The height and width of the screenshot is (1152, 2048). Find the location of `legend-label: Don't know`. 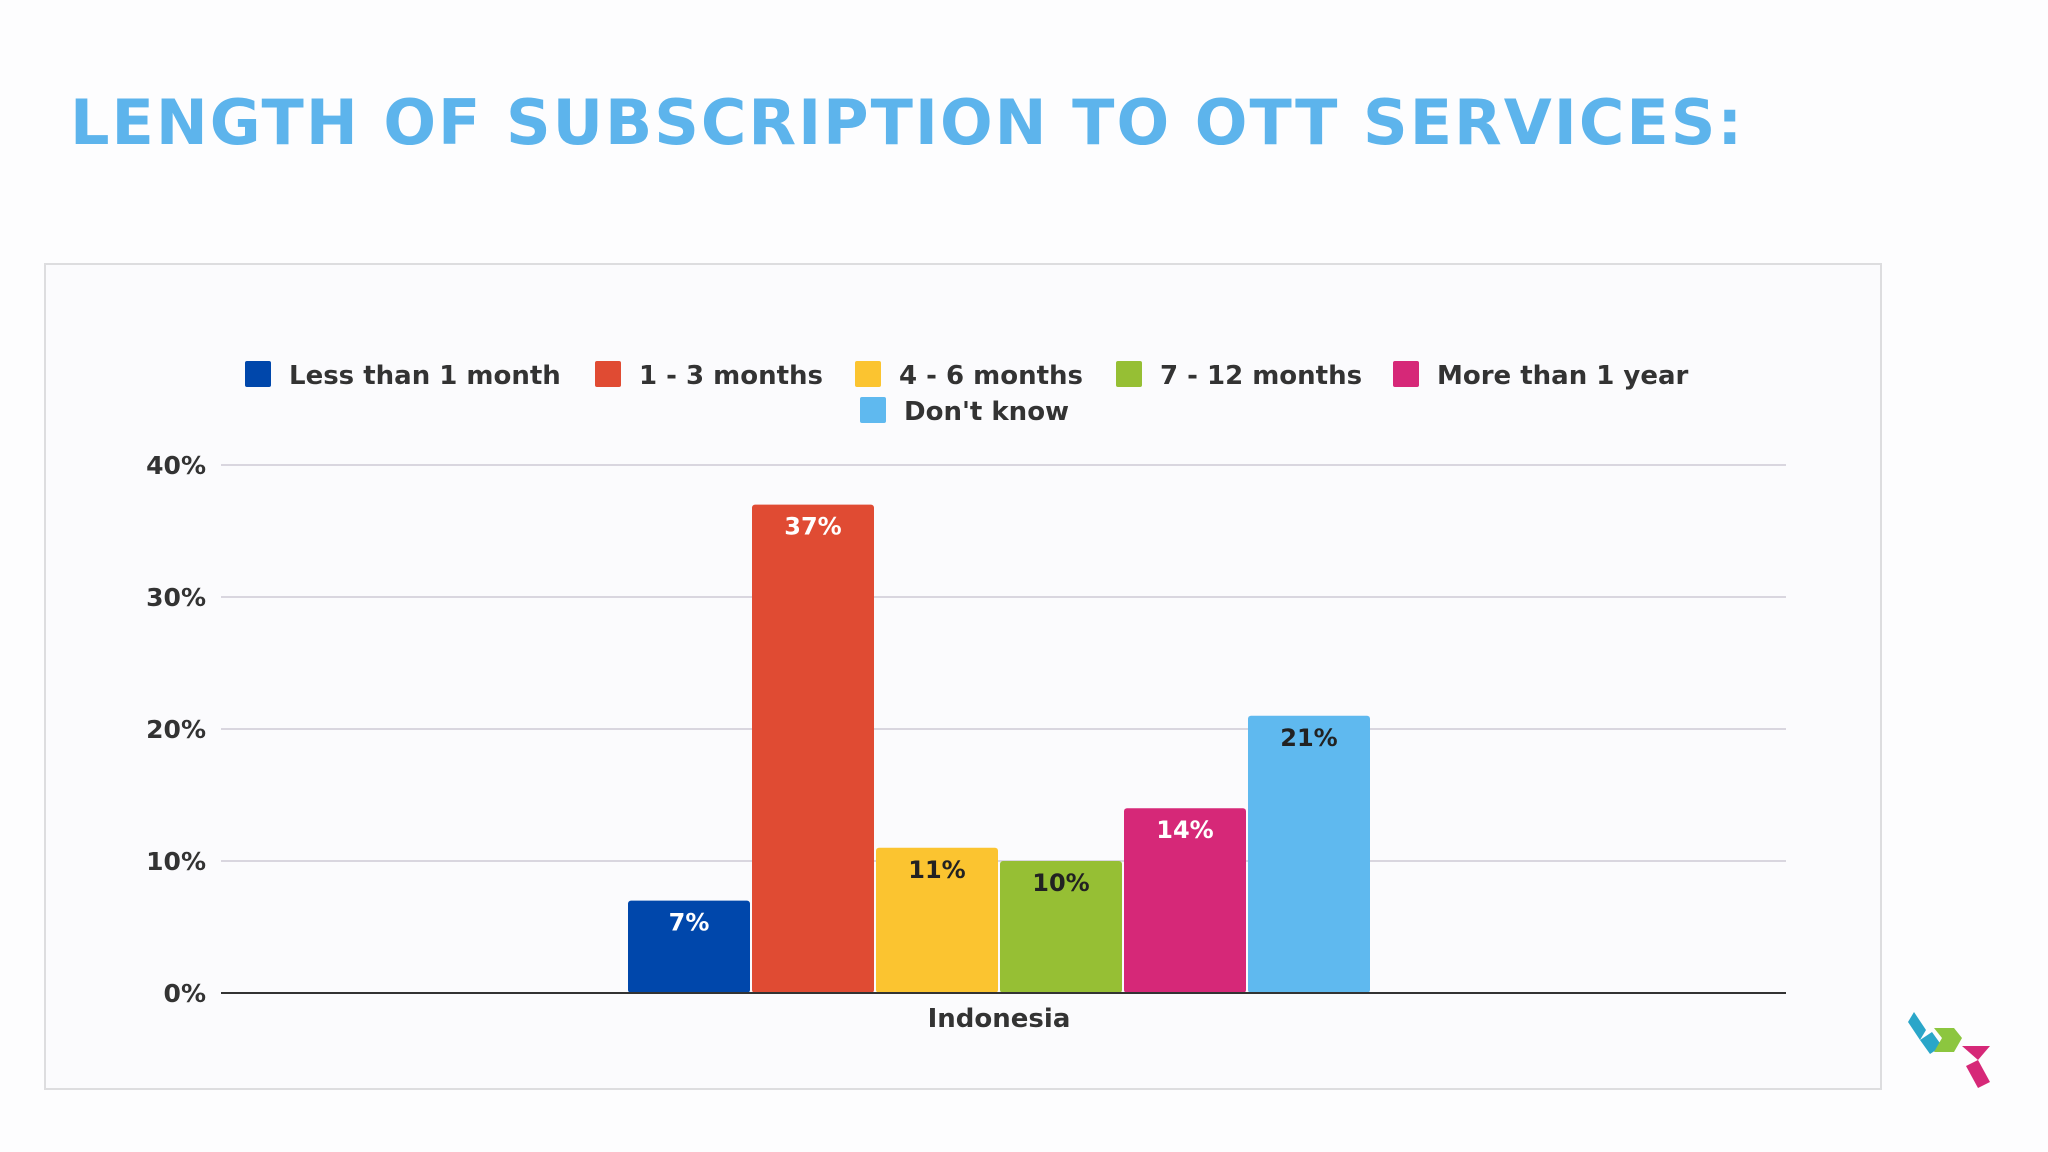

legend-label: Don't know is located at coordinates (986, 412).